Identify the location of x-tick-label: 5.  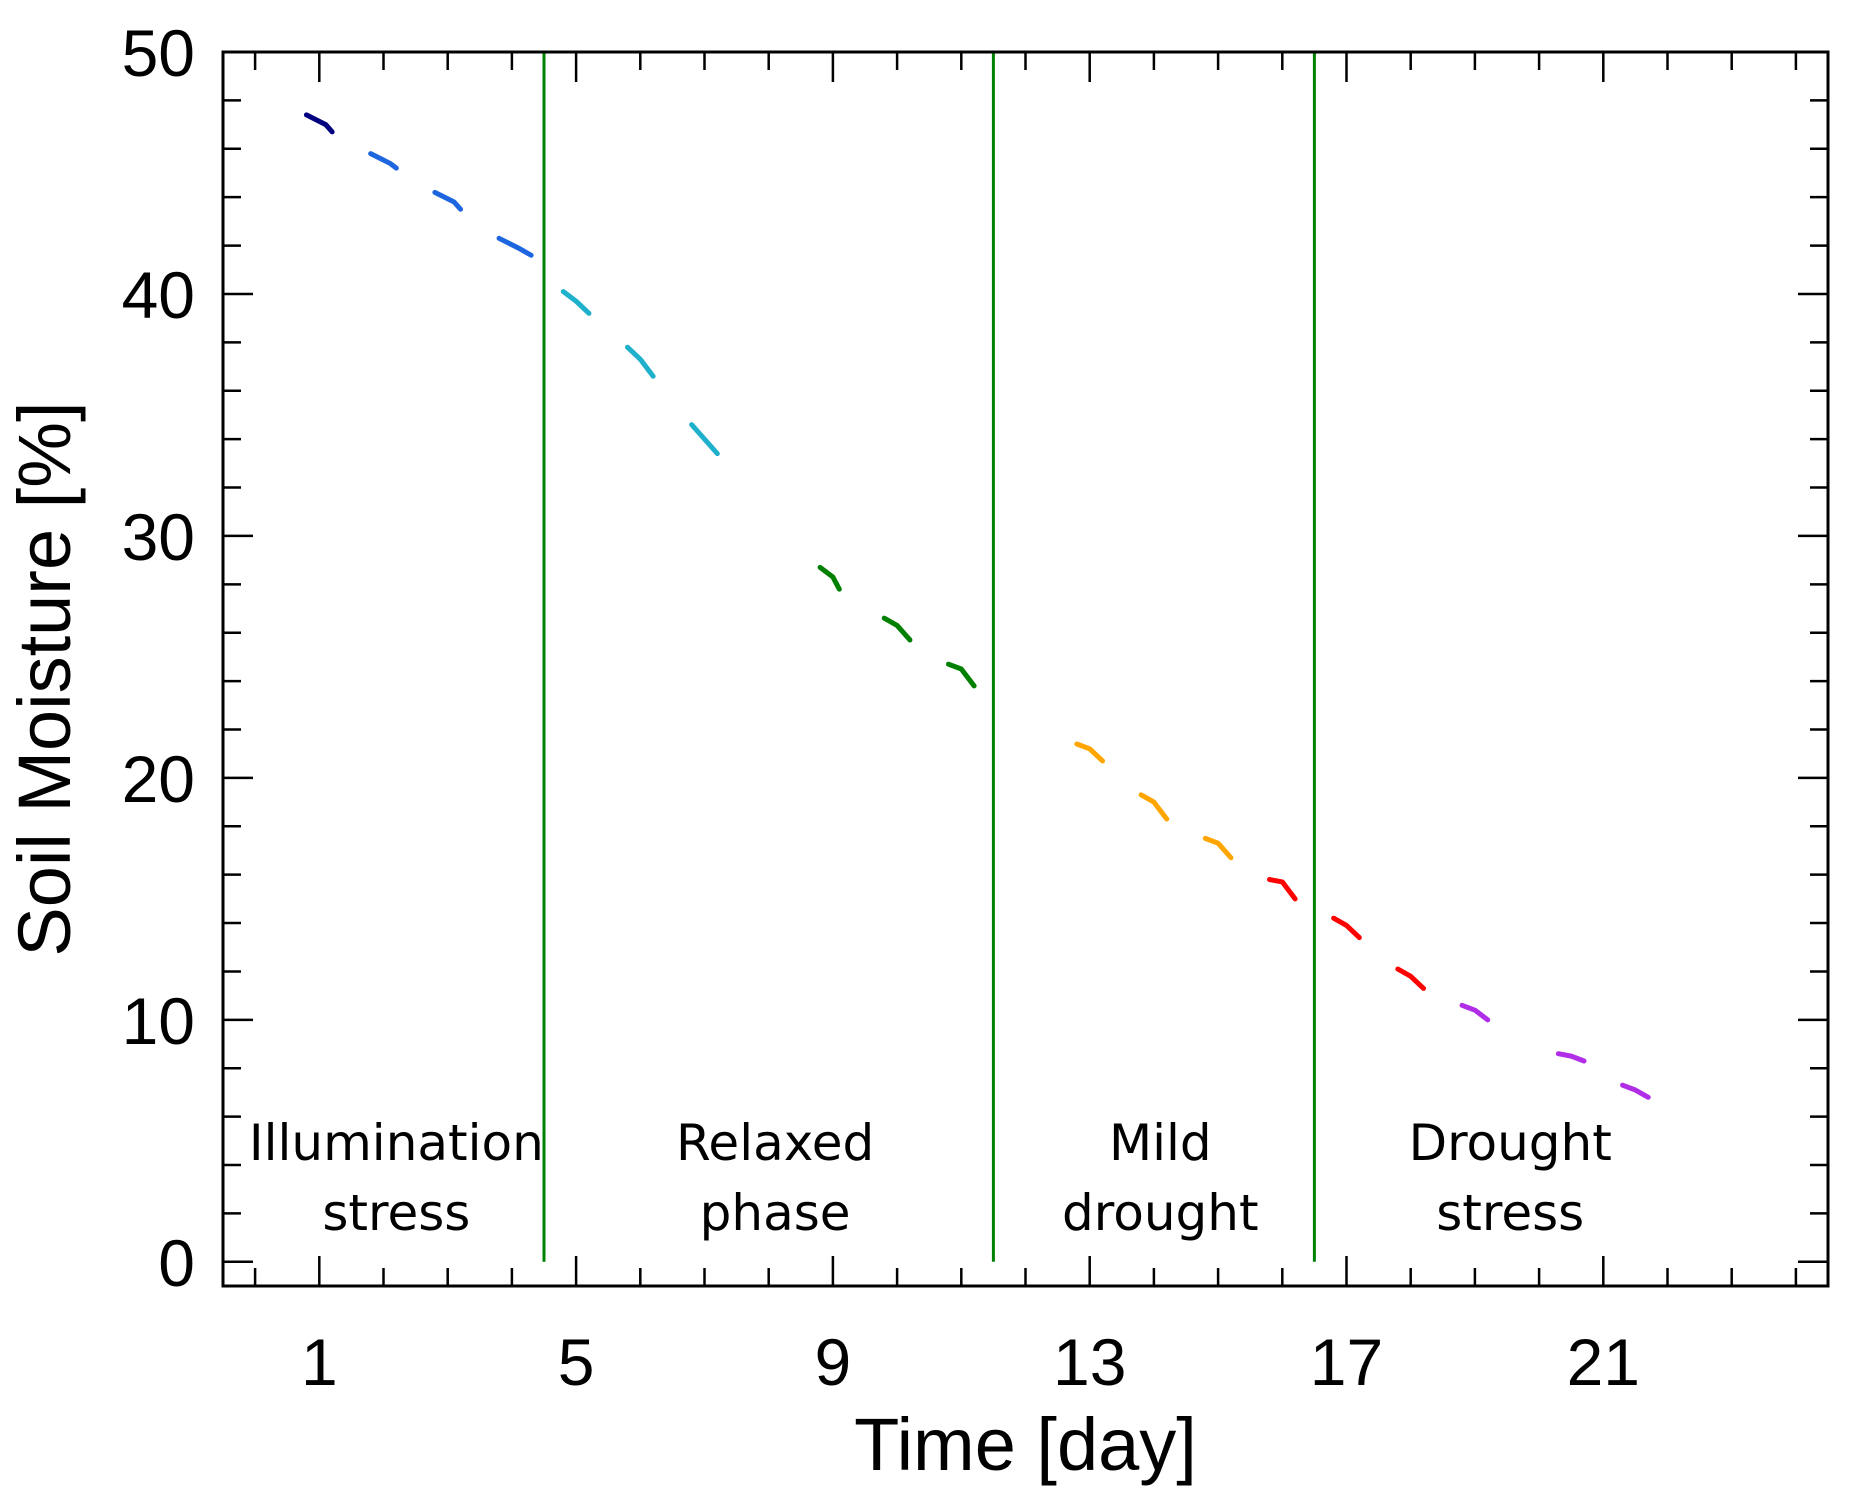
(576, 1362).